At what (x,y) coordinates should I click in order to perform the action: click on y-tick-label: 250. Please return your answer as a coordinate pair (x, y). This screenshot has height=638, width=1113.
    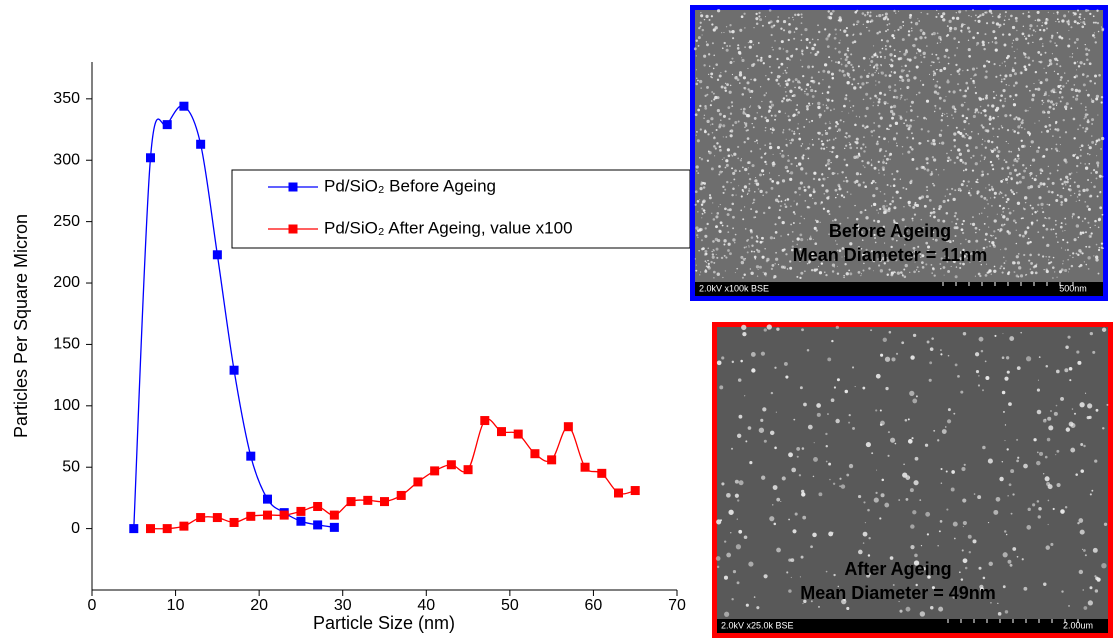
    Looking at the image, I should click on (66, 221).